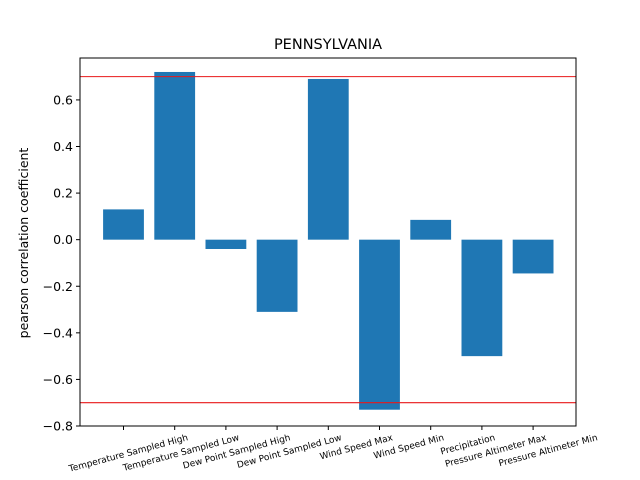  I want to click on y-tick-label: 0.4, so click(63, 146).